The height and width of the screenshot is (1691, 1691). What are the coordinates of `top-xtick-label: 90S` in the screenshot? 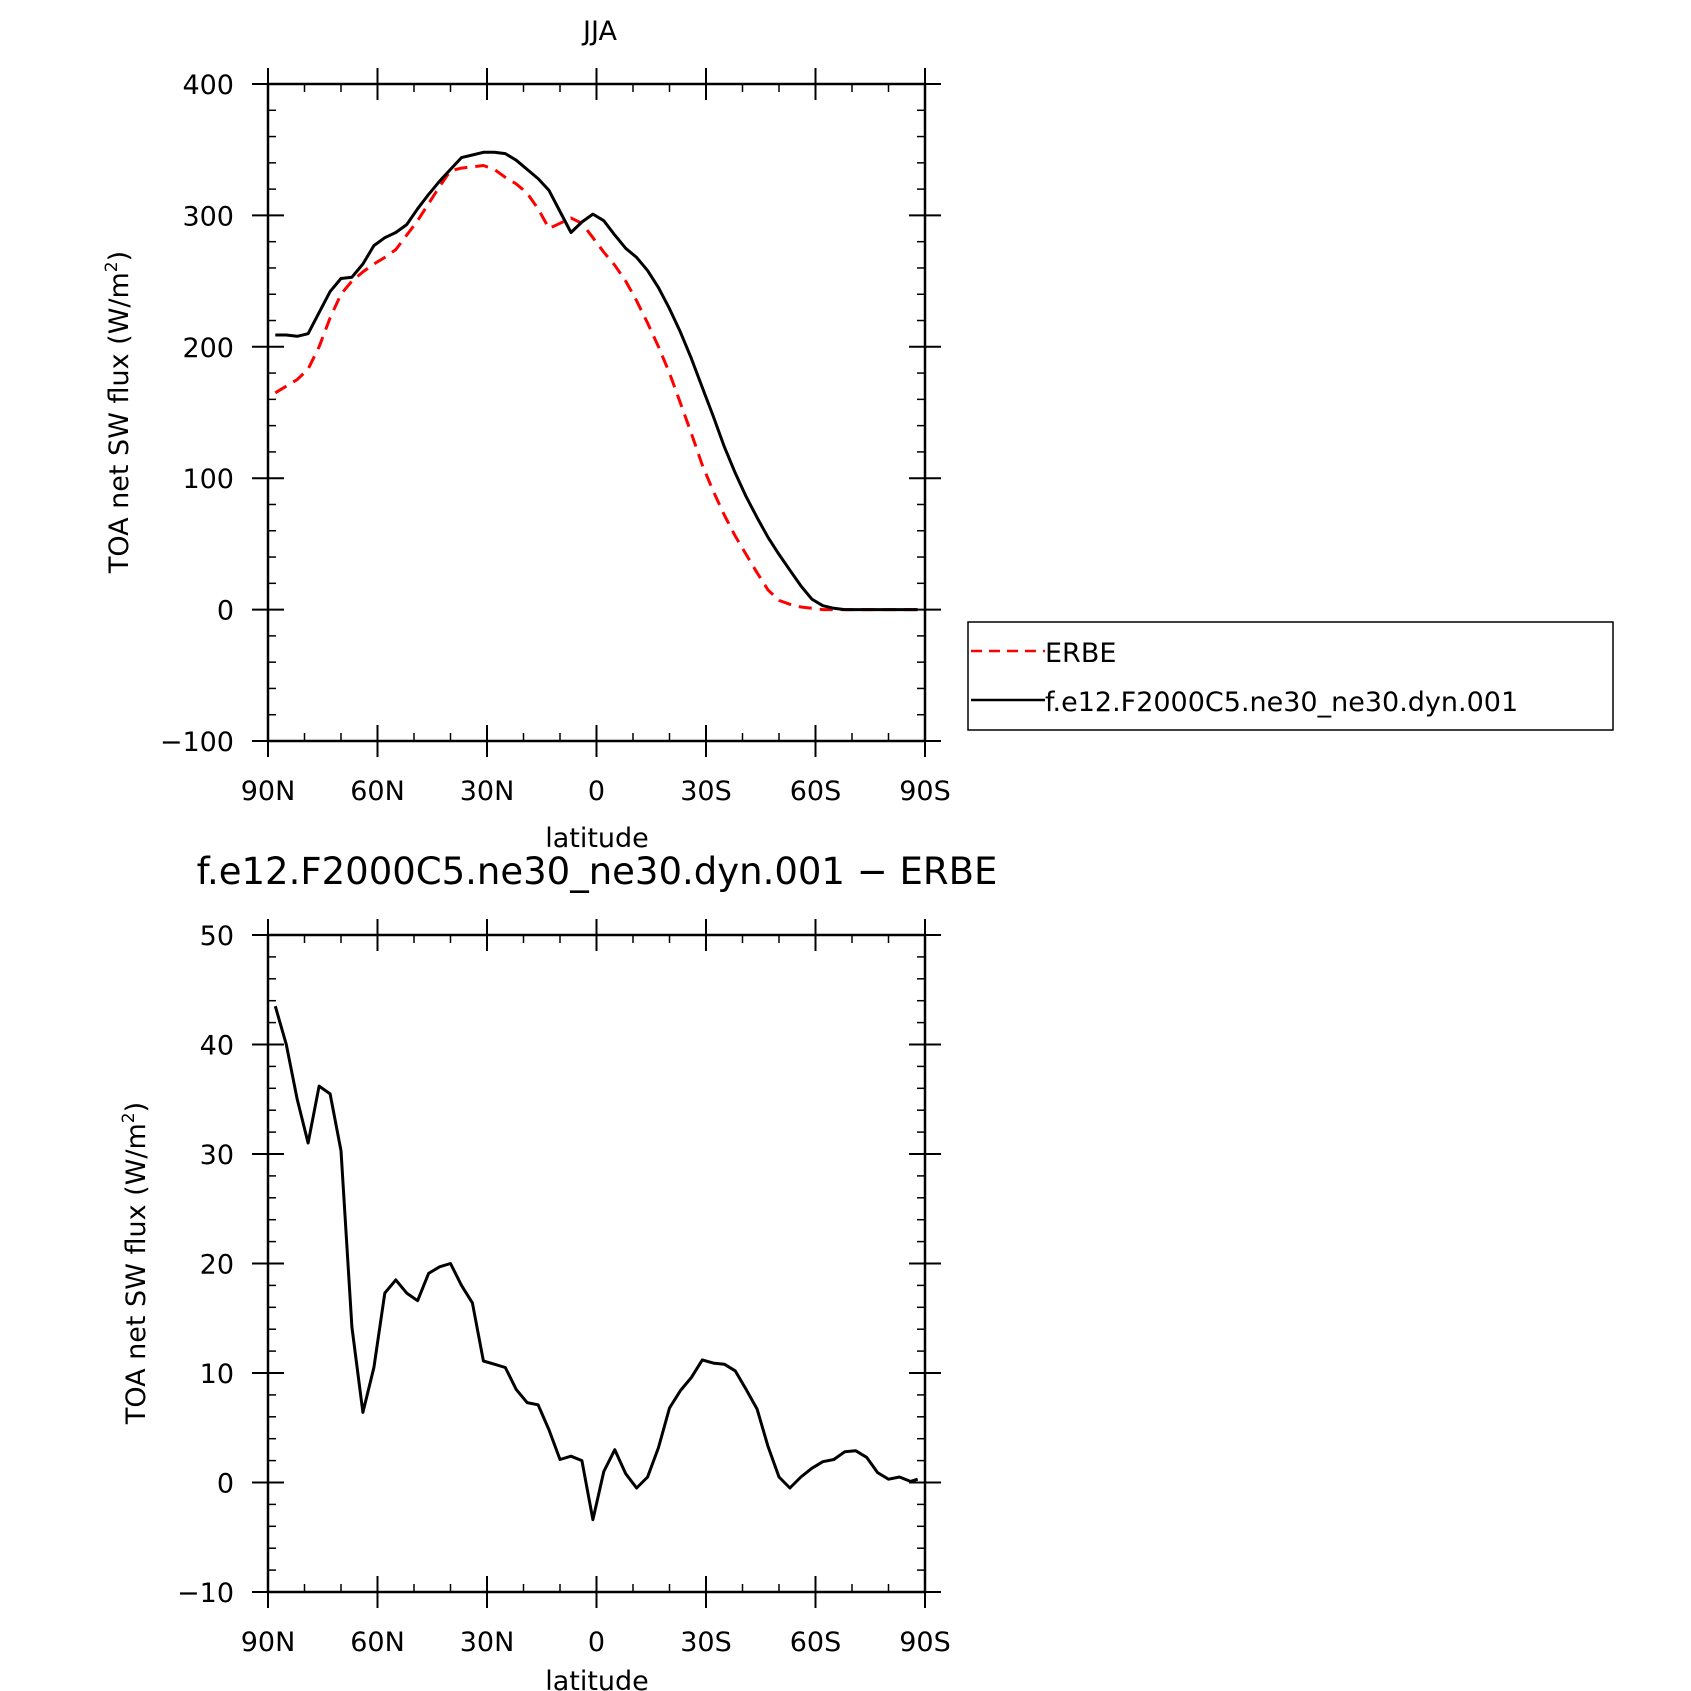 It's located at (925, 791).